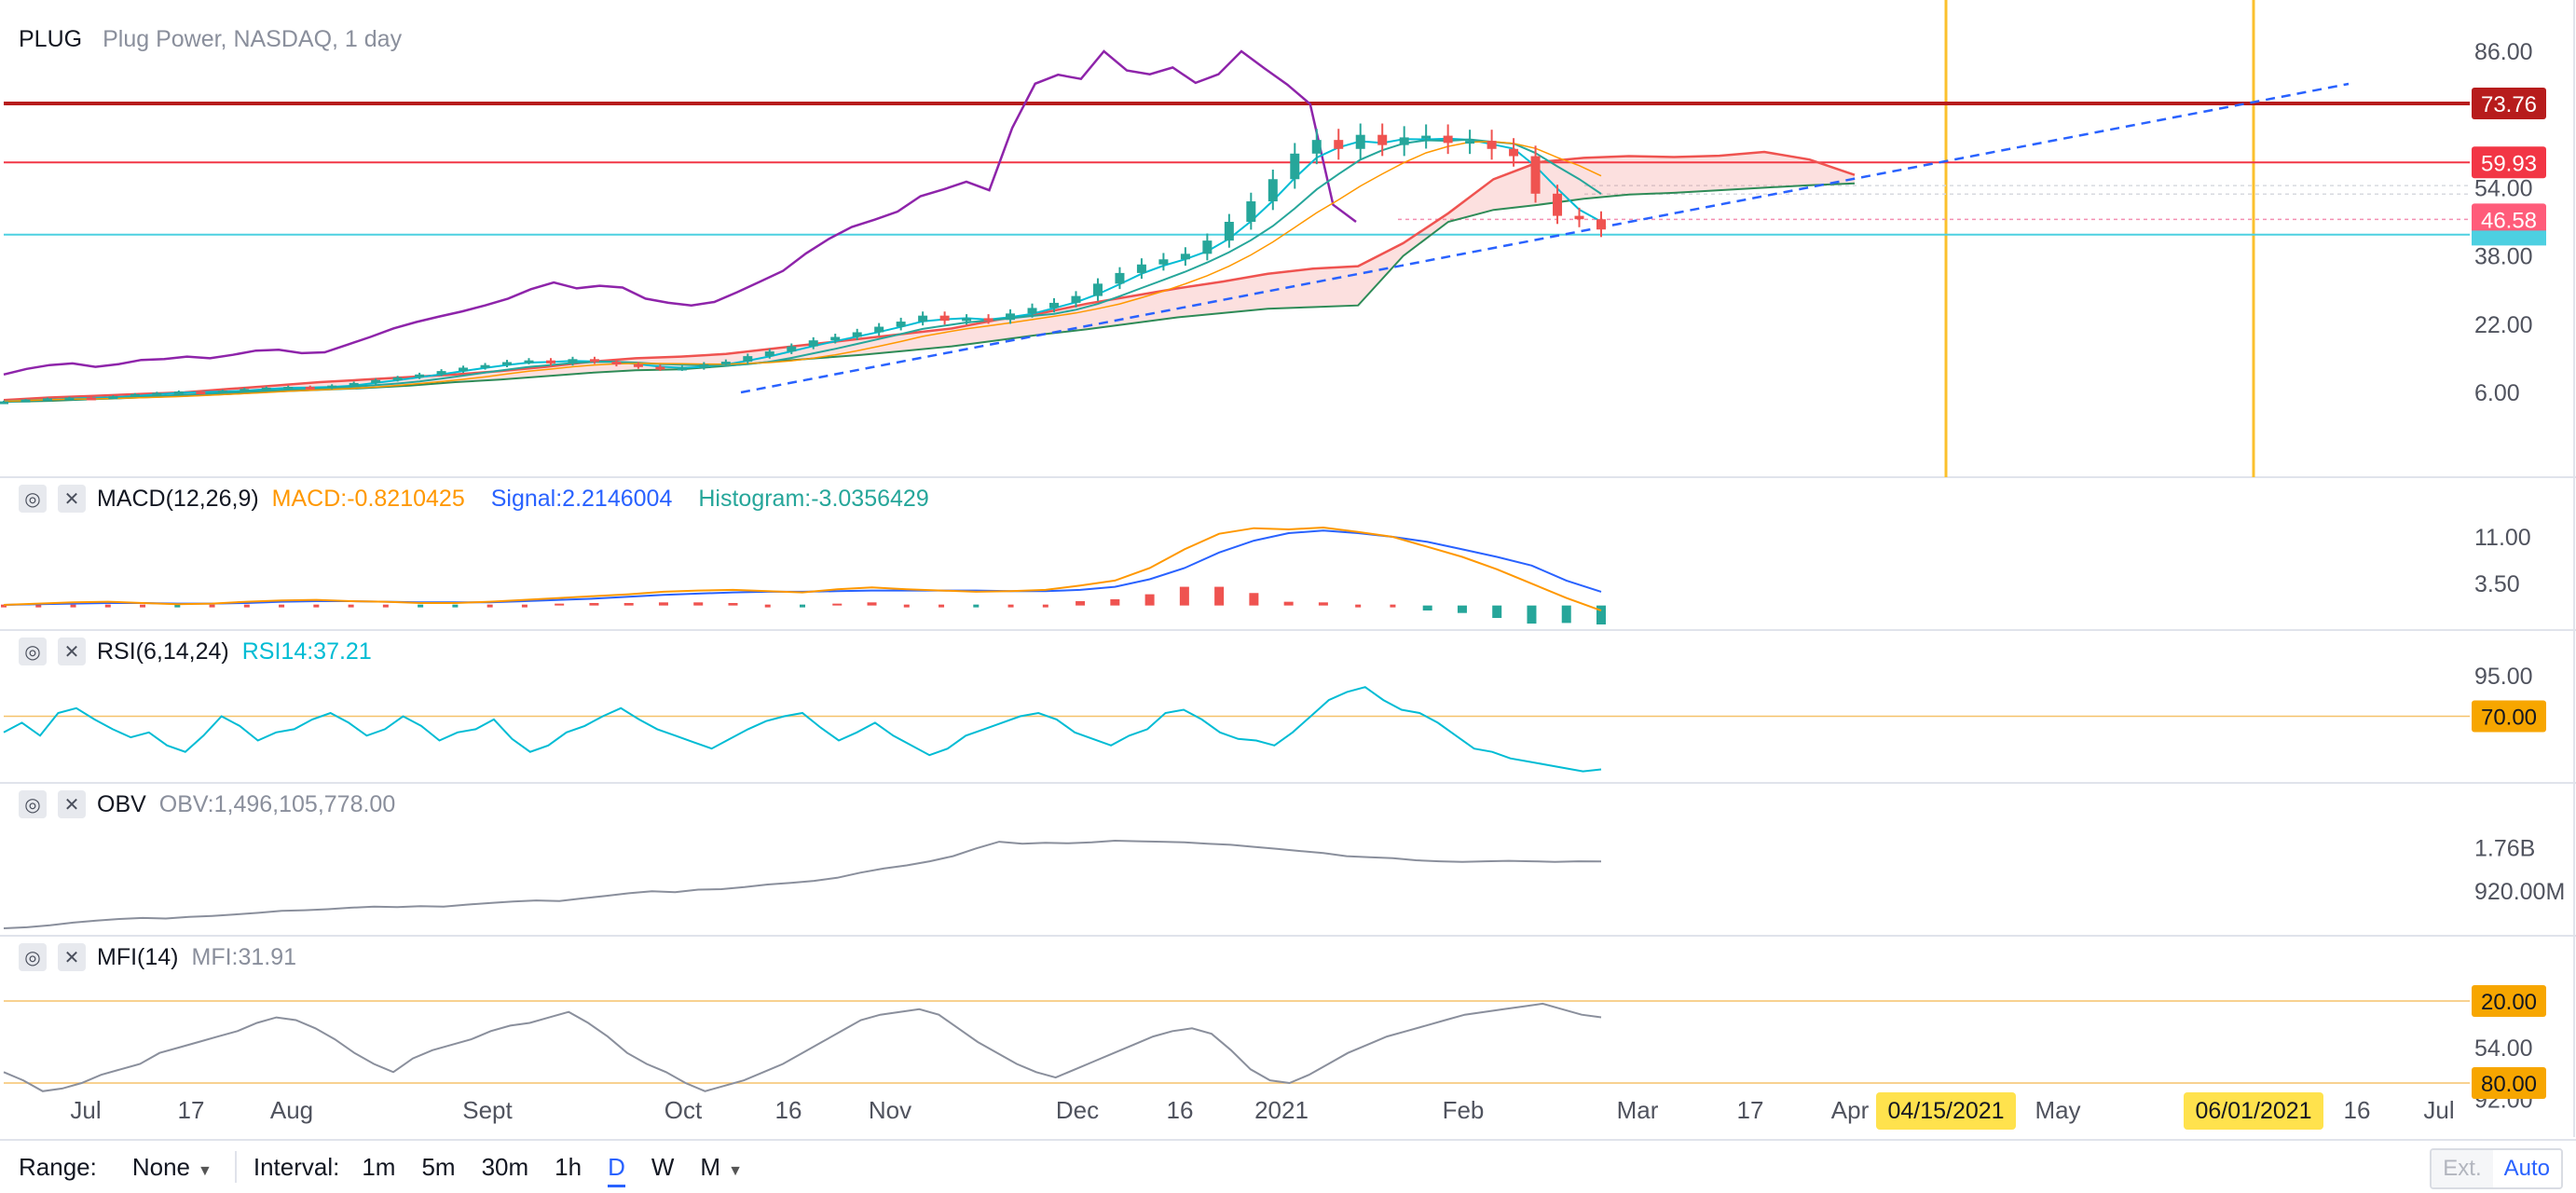 Image resolution: width=2576 pixels, height=1193 pixels. What do you see at coordinates (721, 1167) in the screenshot?
I see `interval-m: M ▼` at bounding box center [721, 1167].